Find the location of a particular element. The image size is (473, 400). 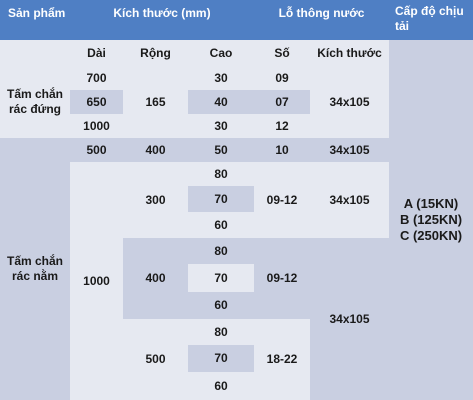

subheader-so: Số is located at coordinates (282, 53).